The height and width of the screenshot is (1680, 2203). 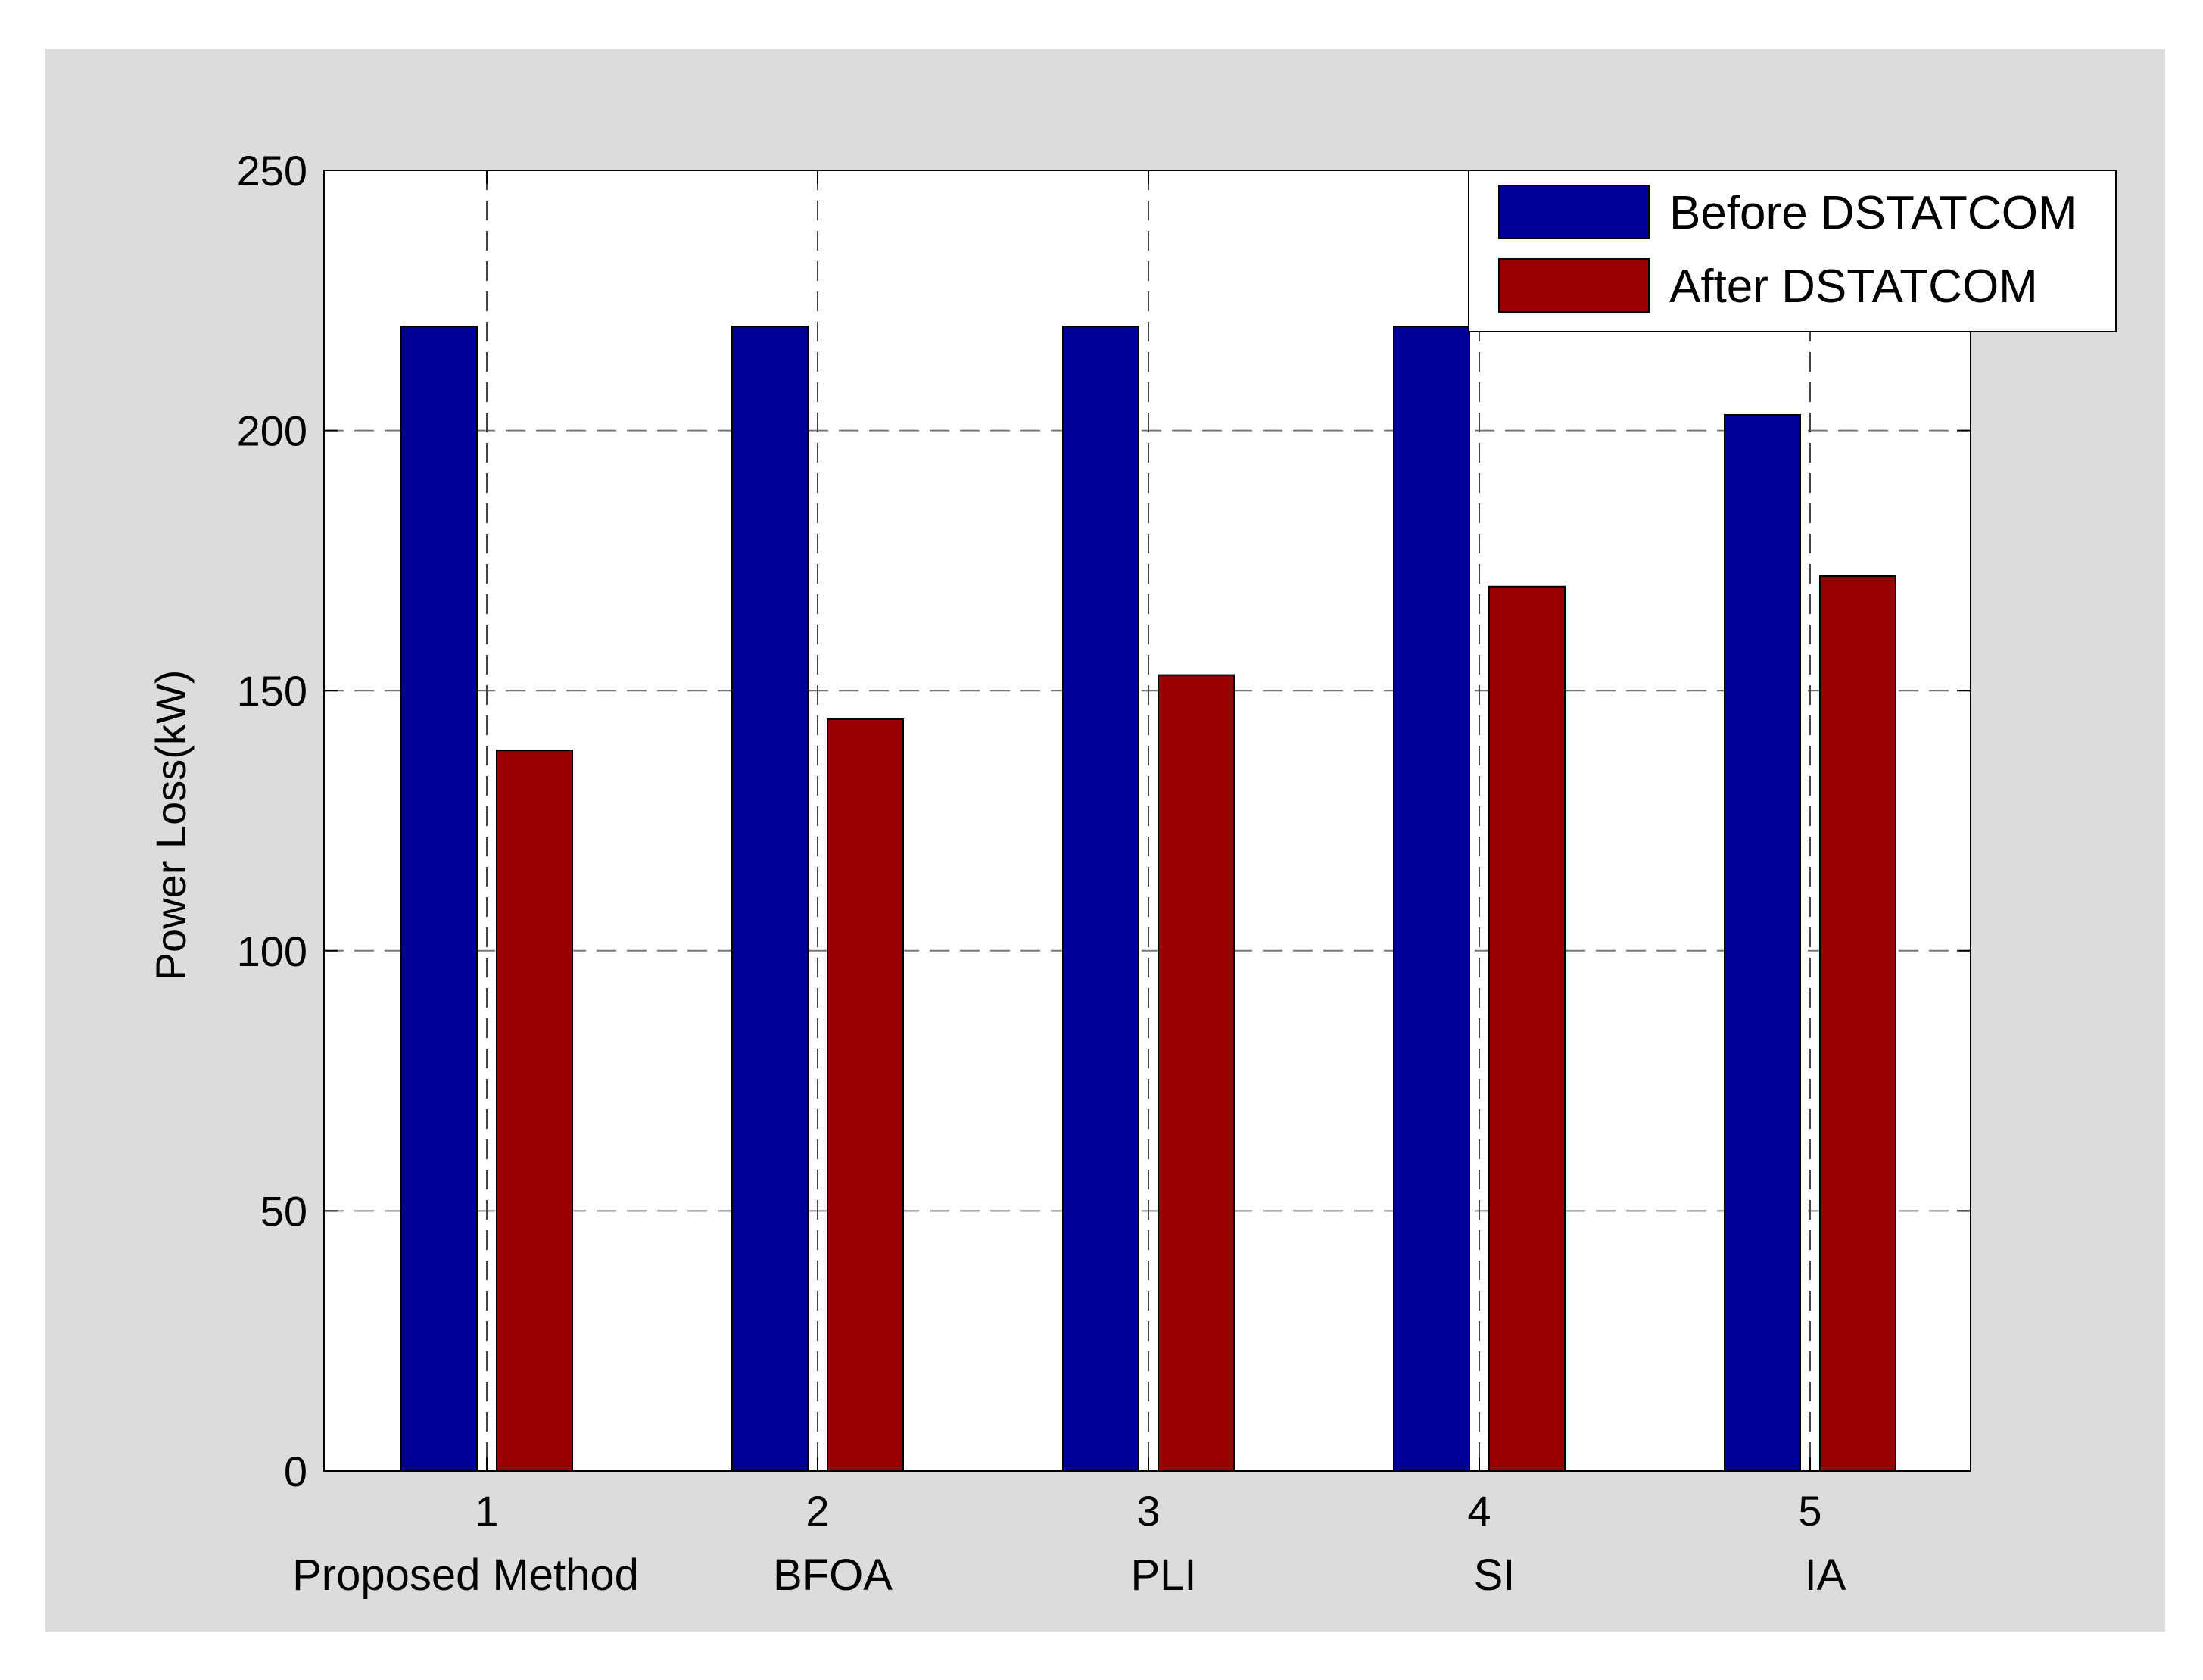 What do you see at coordinates (272, 431) in the screenshot?
I see `y-tick-label: 200` at bounding box center [272, 431].